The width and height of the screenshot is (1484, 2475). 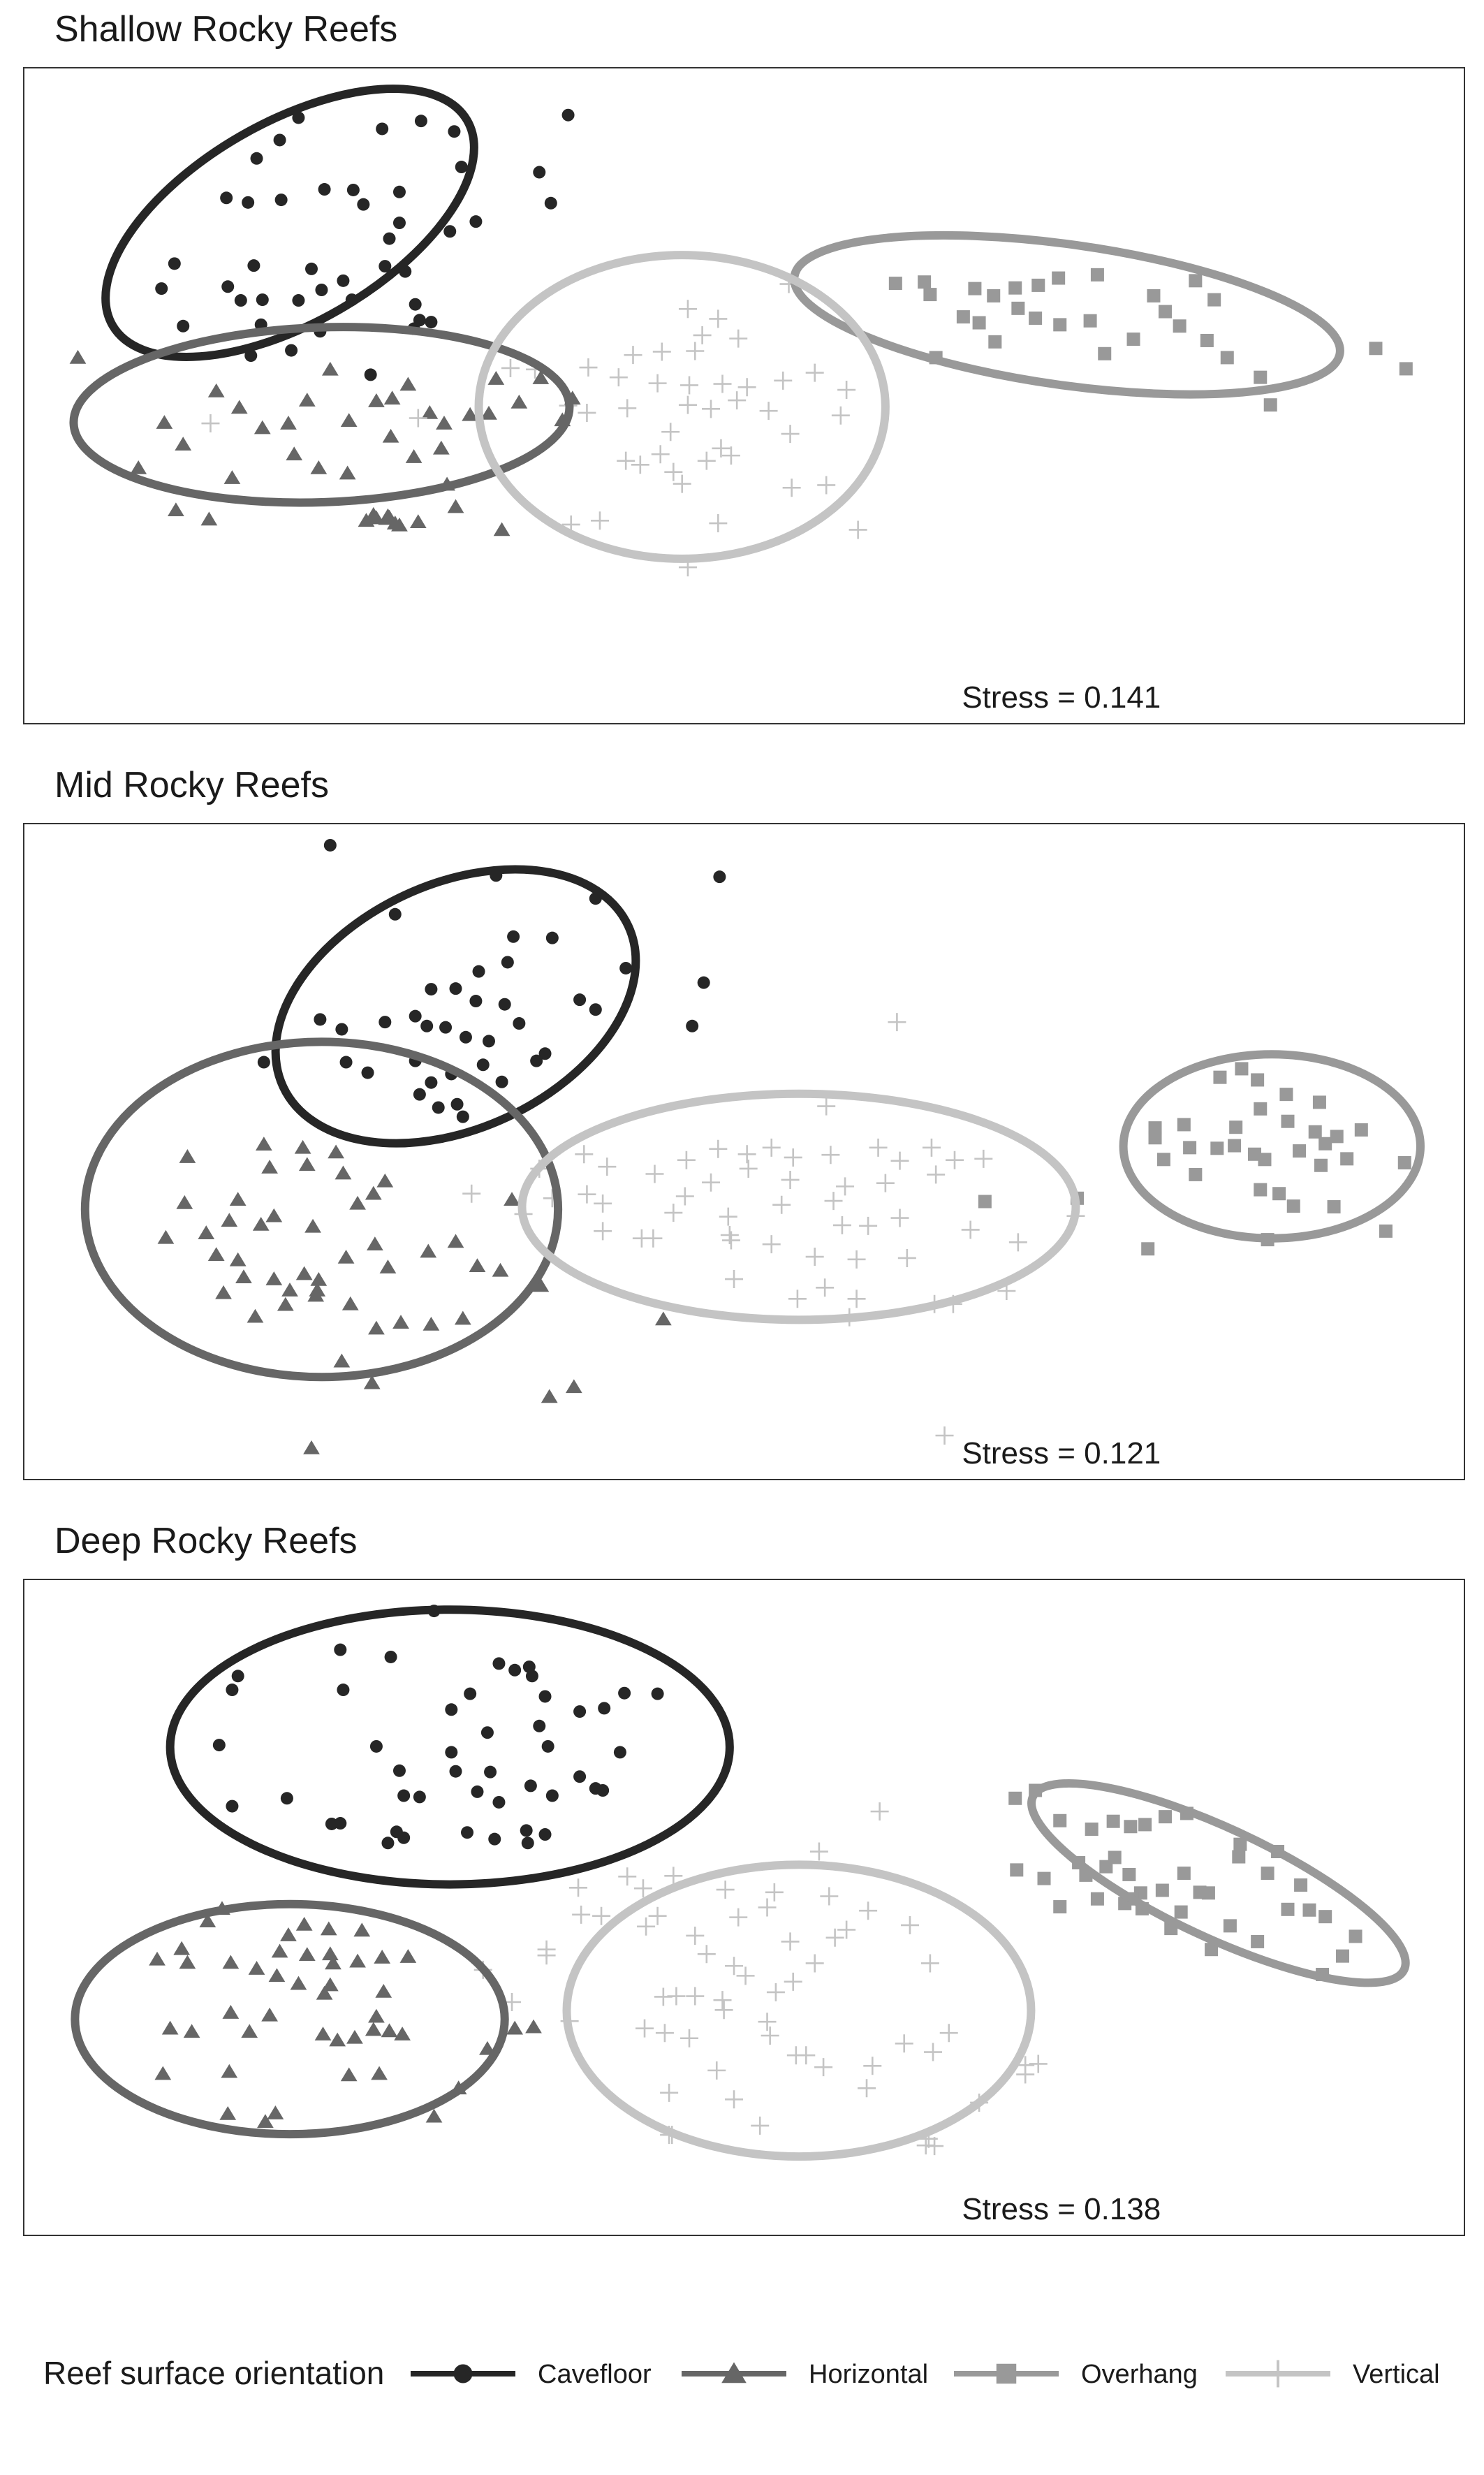 What do you see at coordinates (531, 2374) in the screenshot?
I see `legend-item-cavefloor: Cavefloor` at bounding box center [531, 2374].